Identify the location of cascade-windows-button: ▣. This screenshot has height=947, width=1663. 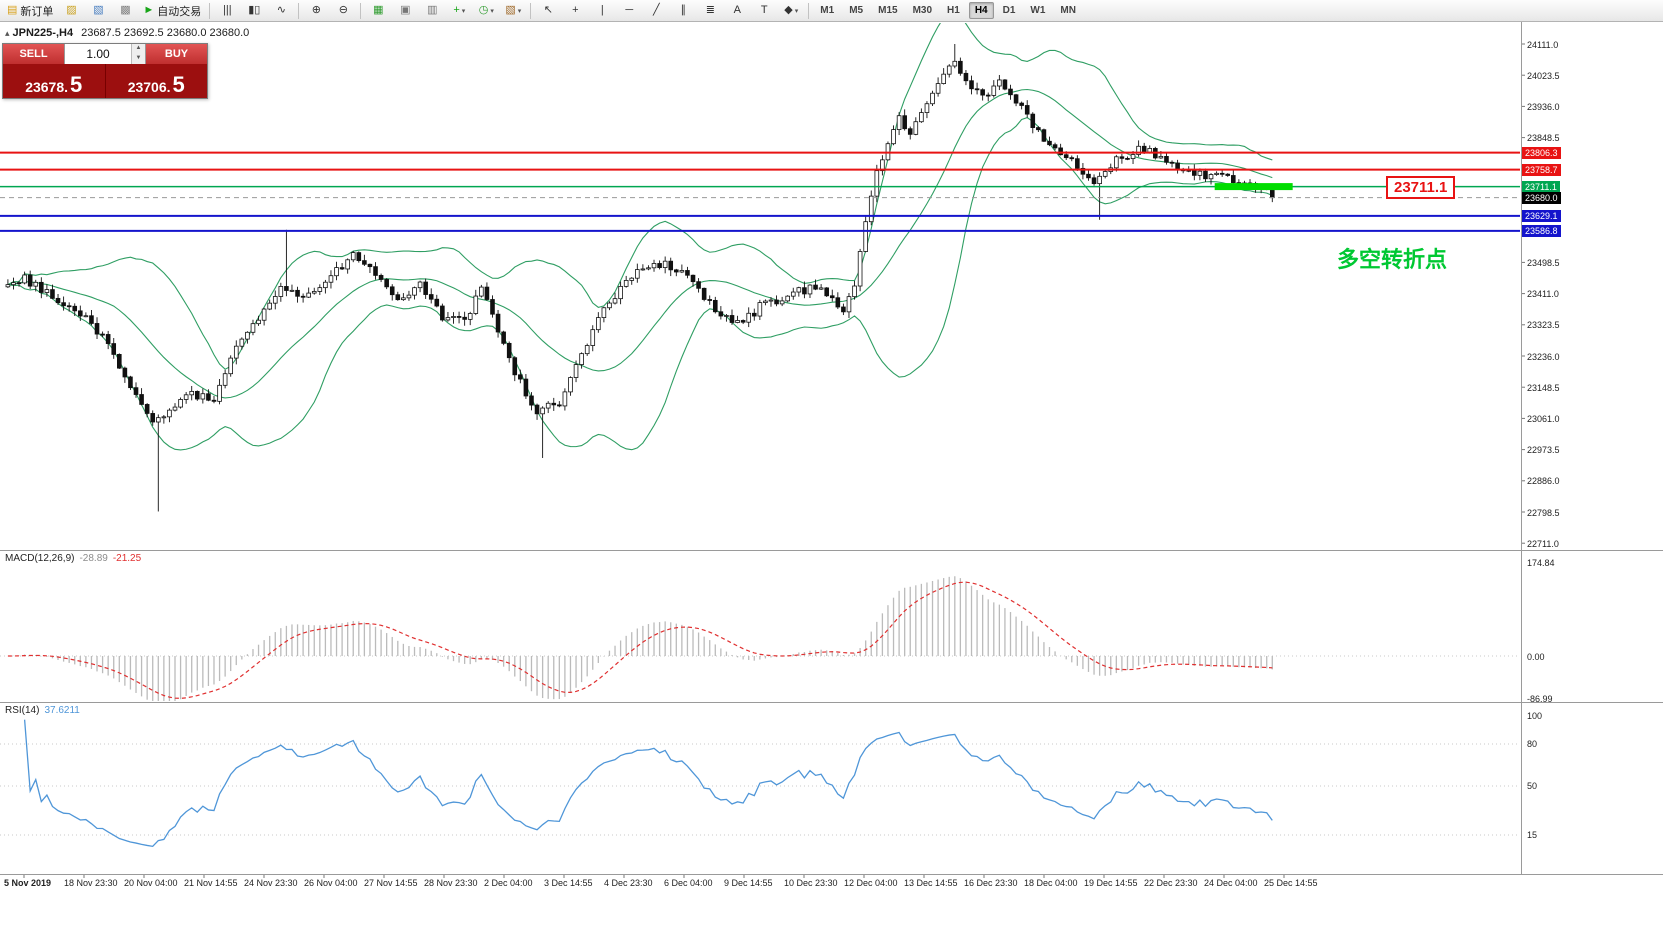
(405, 11).